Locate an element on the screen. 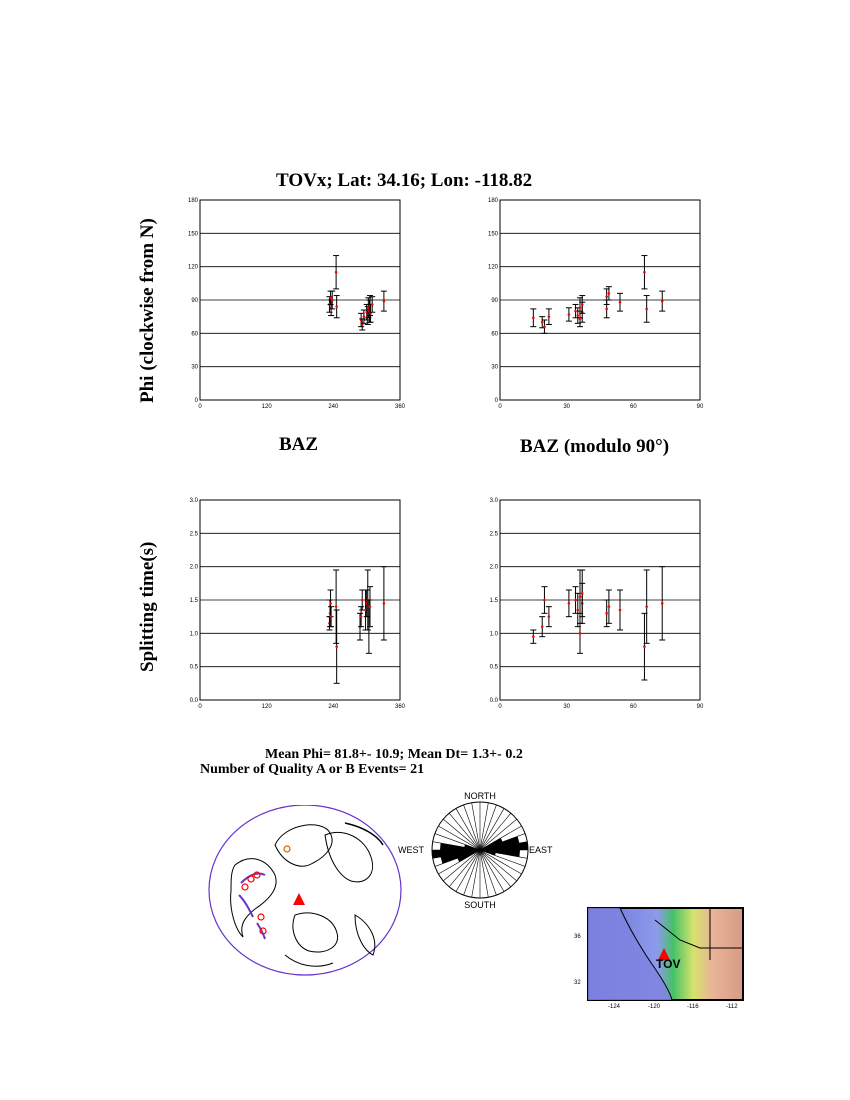 Image resolution: width=850 pixels, height=1100 pixels. y-tick-label: 30 is located at coordinates (494, 368).